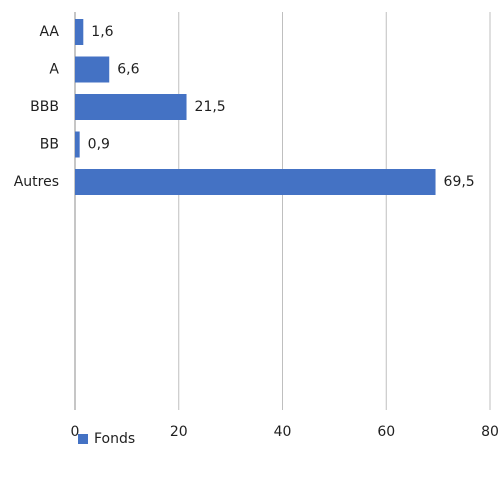  I want to click on data-label-bbb: 21,5, so click(210, 107).